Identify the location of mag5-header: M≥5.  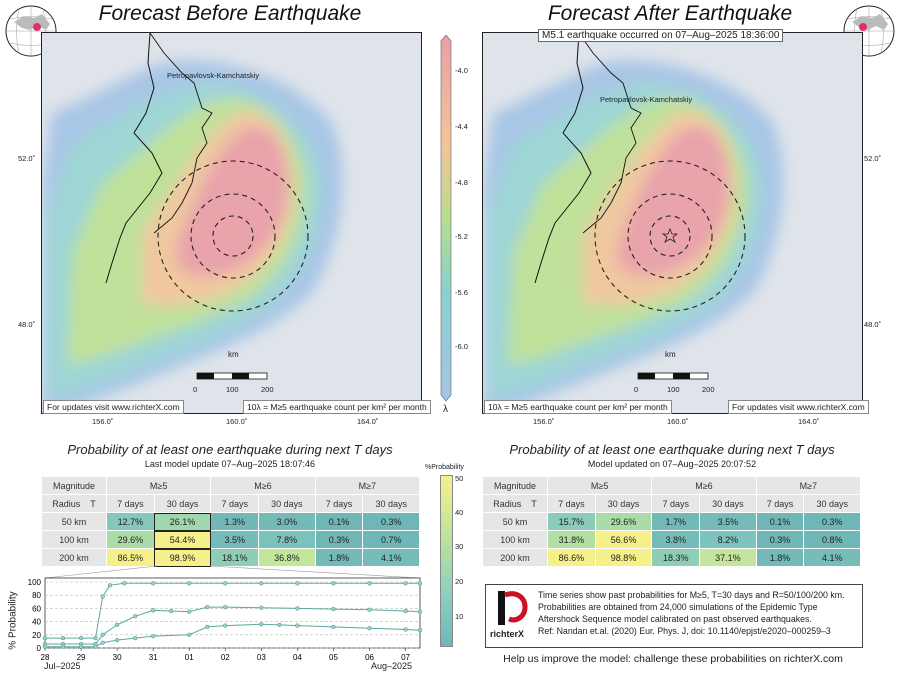
(158, 485).